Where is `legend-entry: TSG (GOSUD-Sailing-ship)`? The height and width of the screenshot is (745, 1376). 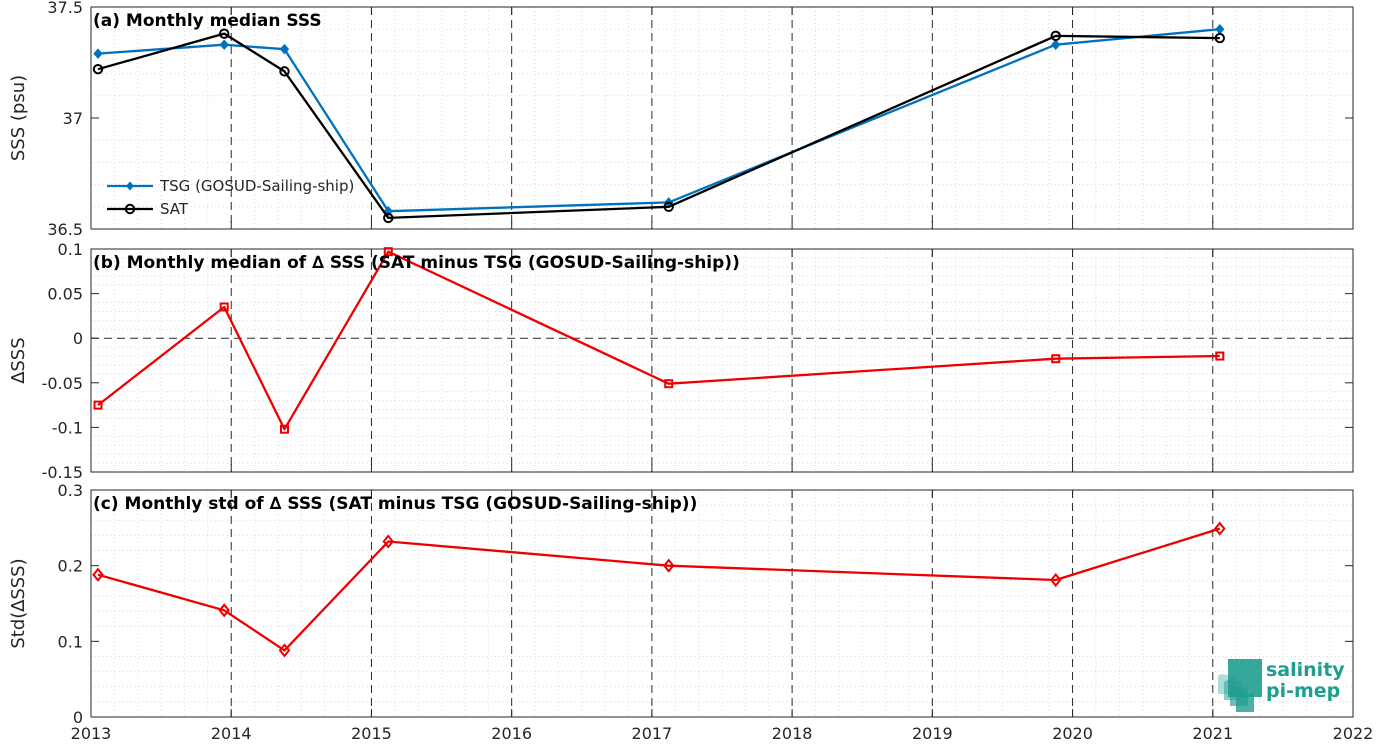
legend-entry: TSG (GOSUD-Sailing-ship) is located at coordinates (256, 186).